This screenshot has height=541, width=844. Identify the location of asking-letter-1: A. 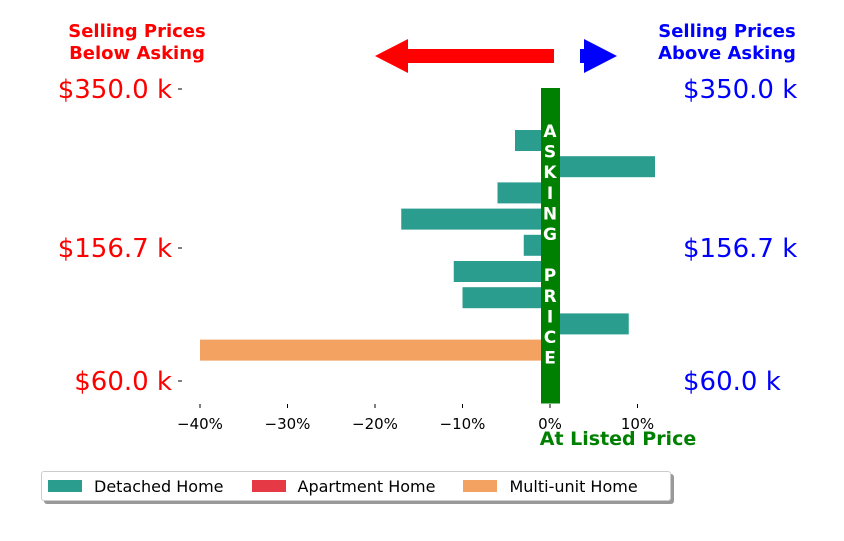
(550, 132).